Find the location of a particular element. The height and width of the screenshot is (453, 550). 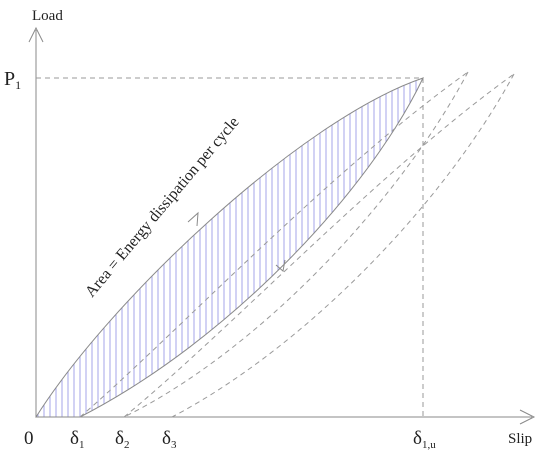

delta3-label: δ3 is located at coordinates (169, 439).